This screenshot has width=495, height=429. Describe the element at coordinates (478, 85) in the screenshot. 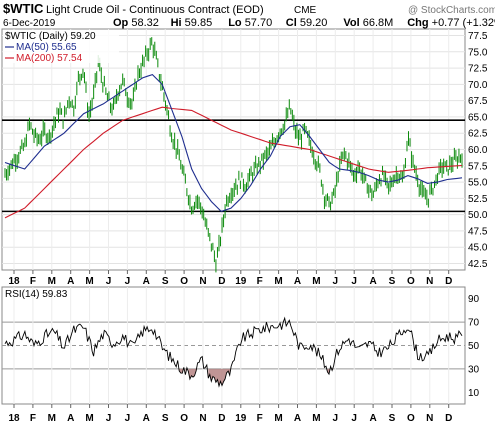

I see `price-y-tick: 70.0` at that location.